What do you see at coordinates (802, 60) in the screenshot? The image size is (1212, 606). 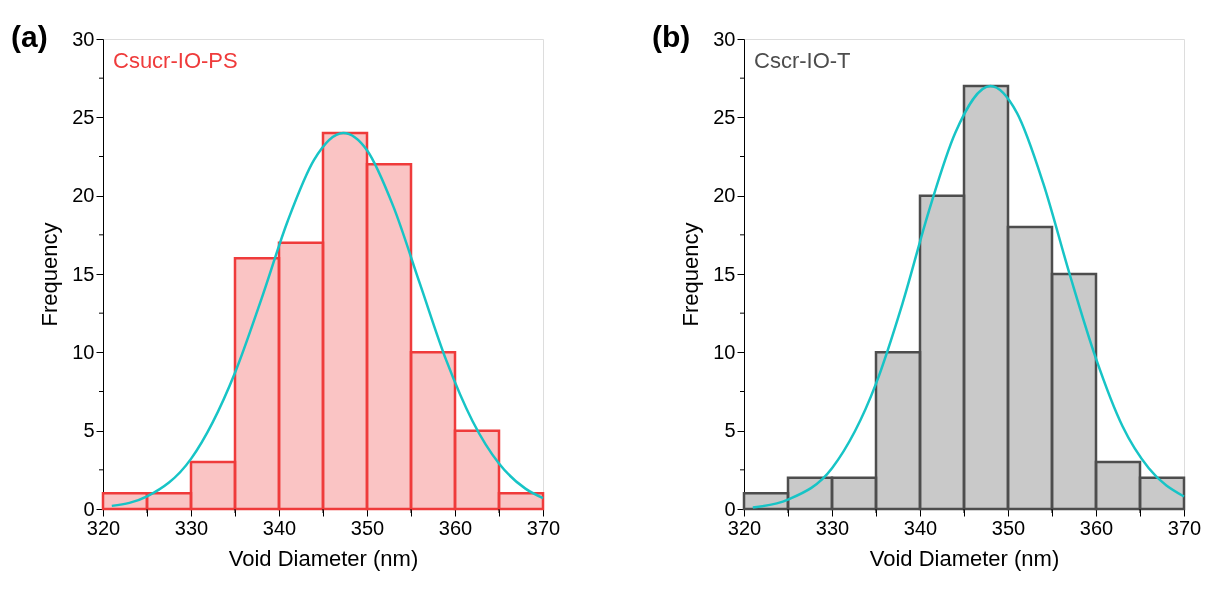 I see `text: Cscr-IO-T` at bounding box center [802, 60].